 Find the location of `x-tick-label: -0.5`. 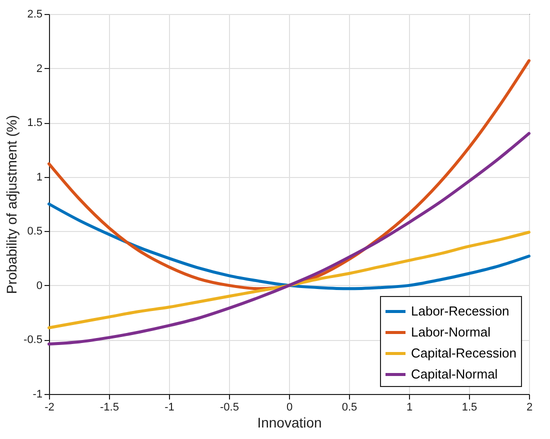

x-tick-label: -0.5 is located at coordinates (229, 408).